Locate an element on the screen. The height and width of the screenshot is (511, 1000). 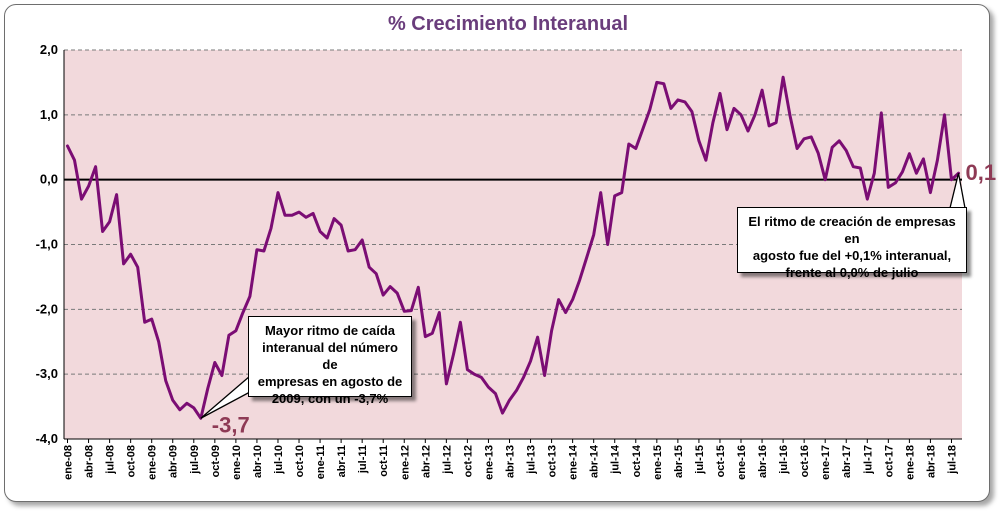
x-tick-label: oct-16 is located at coordinates (805, 461).